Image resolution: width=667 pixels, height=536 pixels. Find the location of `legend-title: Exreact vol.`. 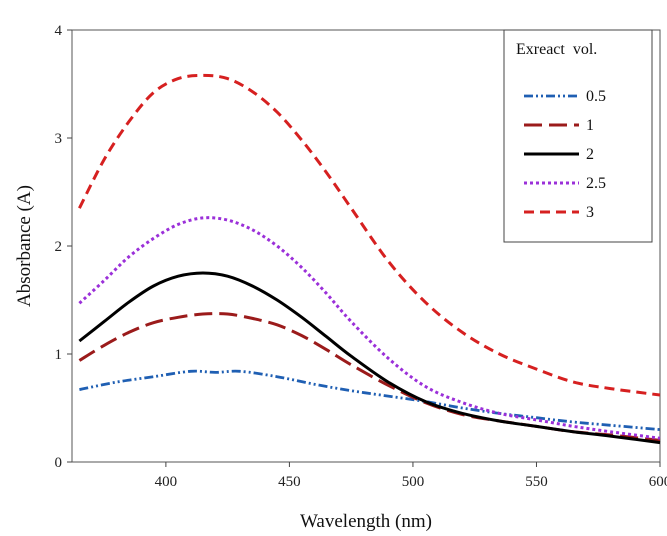

legend-title: Exreact vol. is located at coordinates (556, 49).